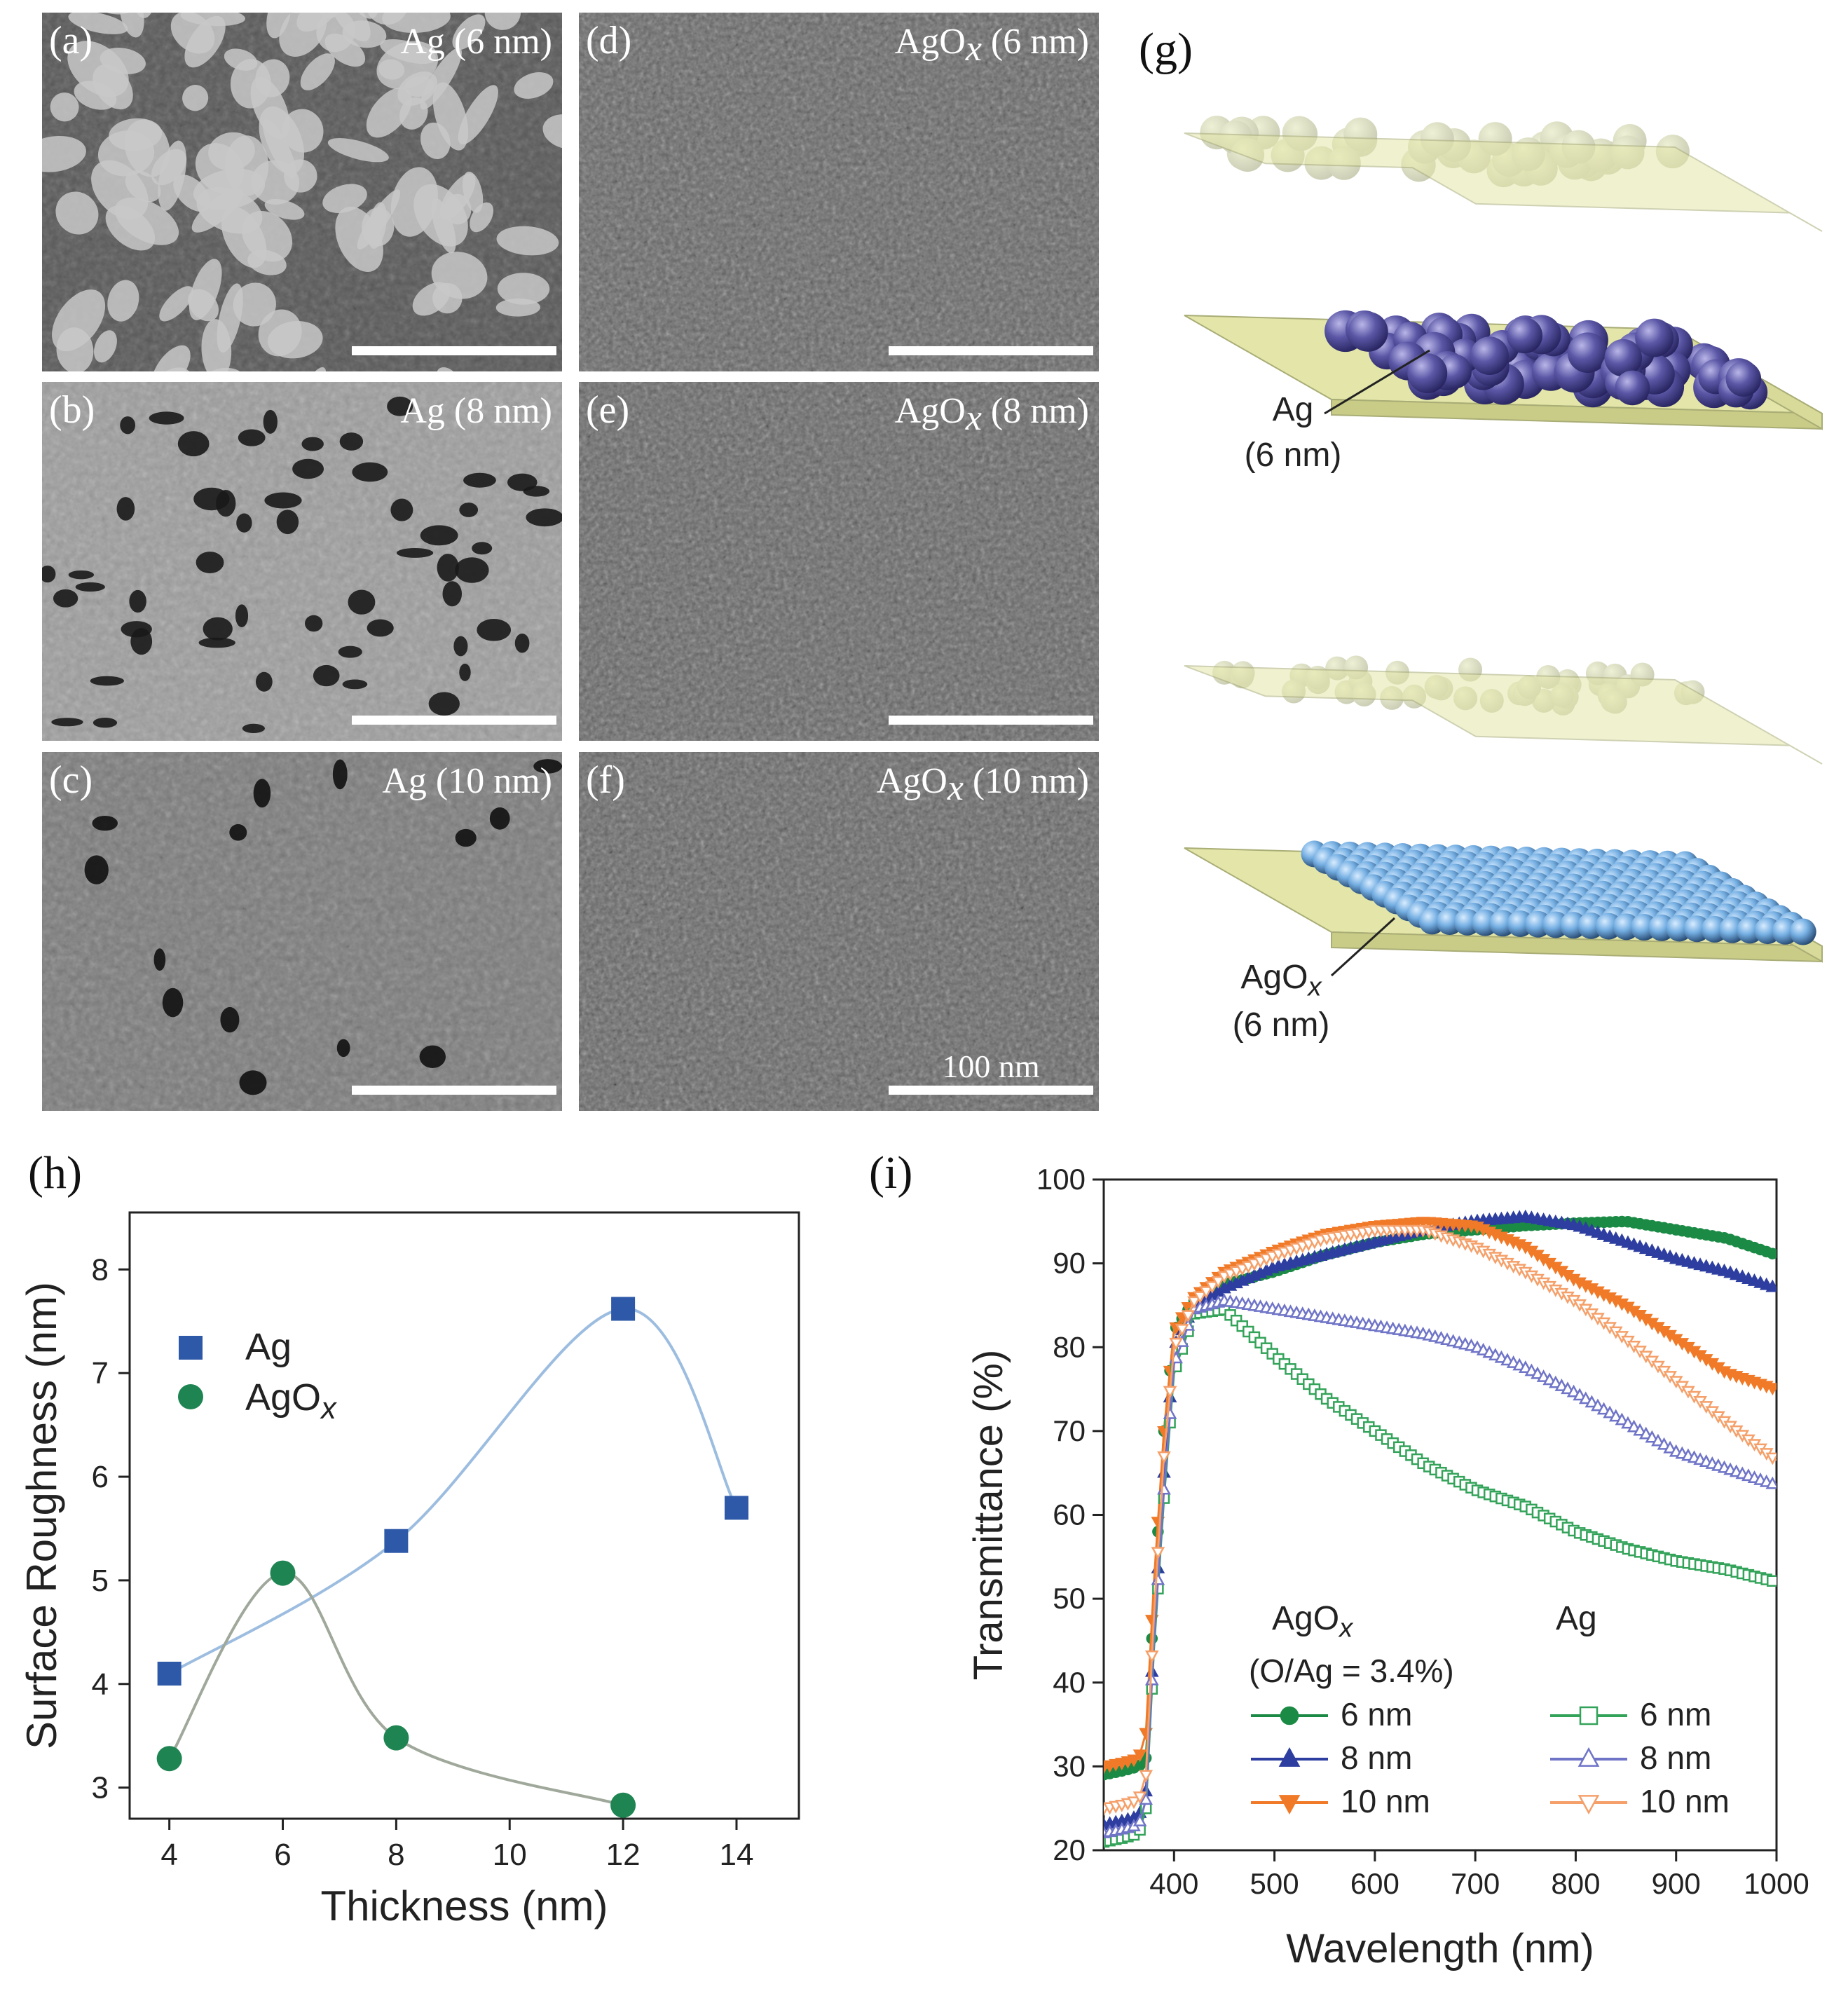 The width and height of the screenshot is (1848, 1989). What do you see at coordinates (1282, 1025) in the screenshot?
I see `schematic-bottom-thickness: (6 nm)` at bounding box center [1282, 1025].